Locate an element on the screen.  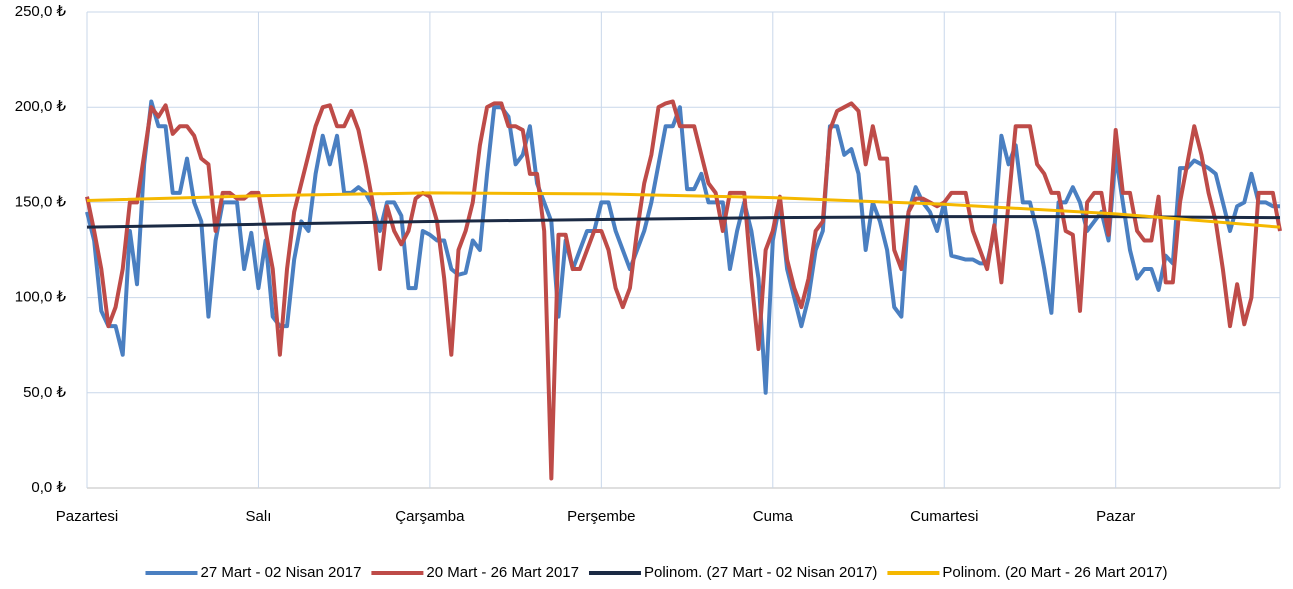
x-tick-label: Çarşamba is located at coordinates (430, 516).